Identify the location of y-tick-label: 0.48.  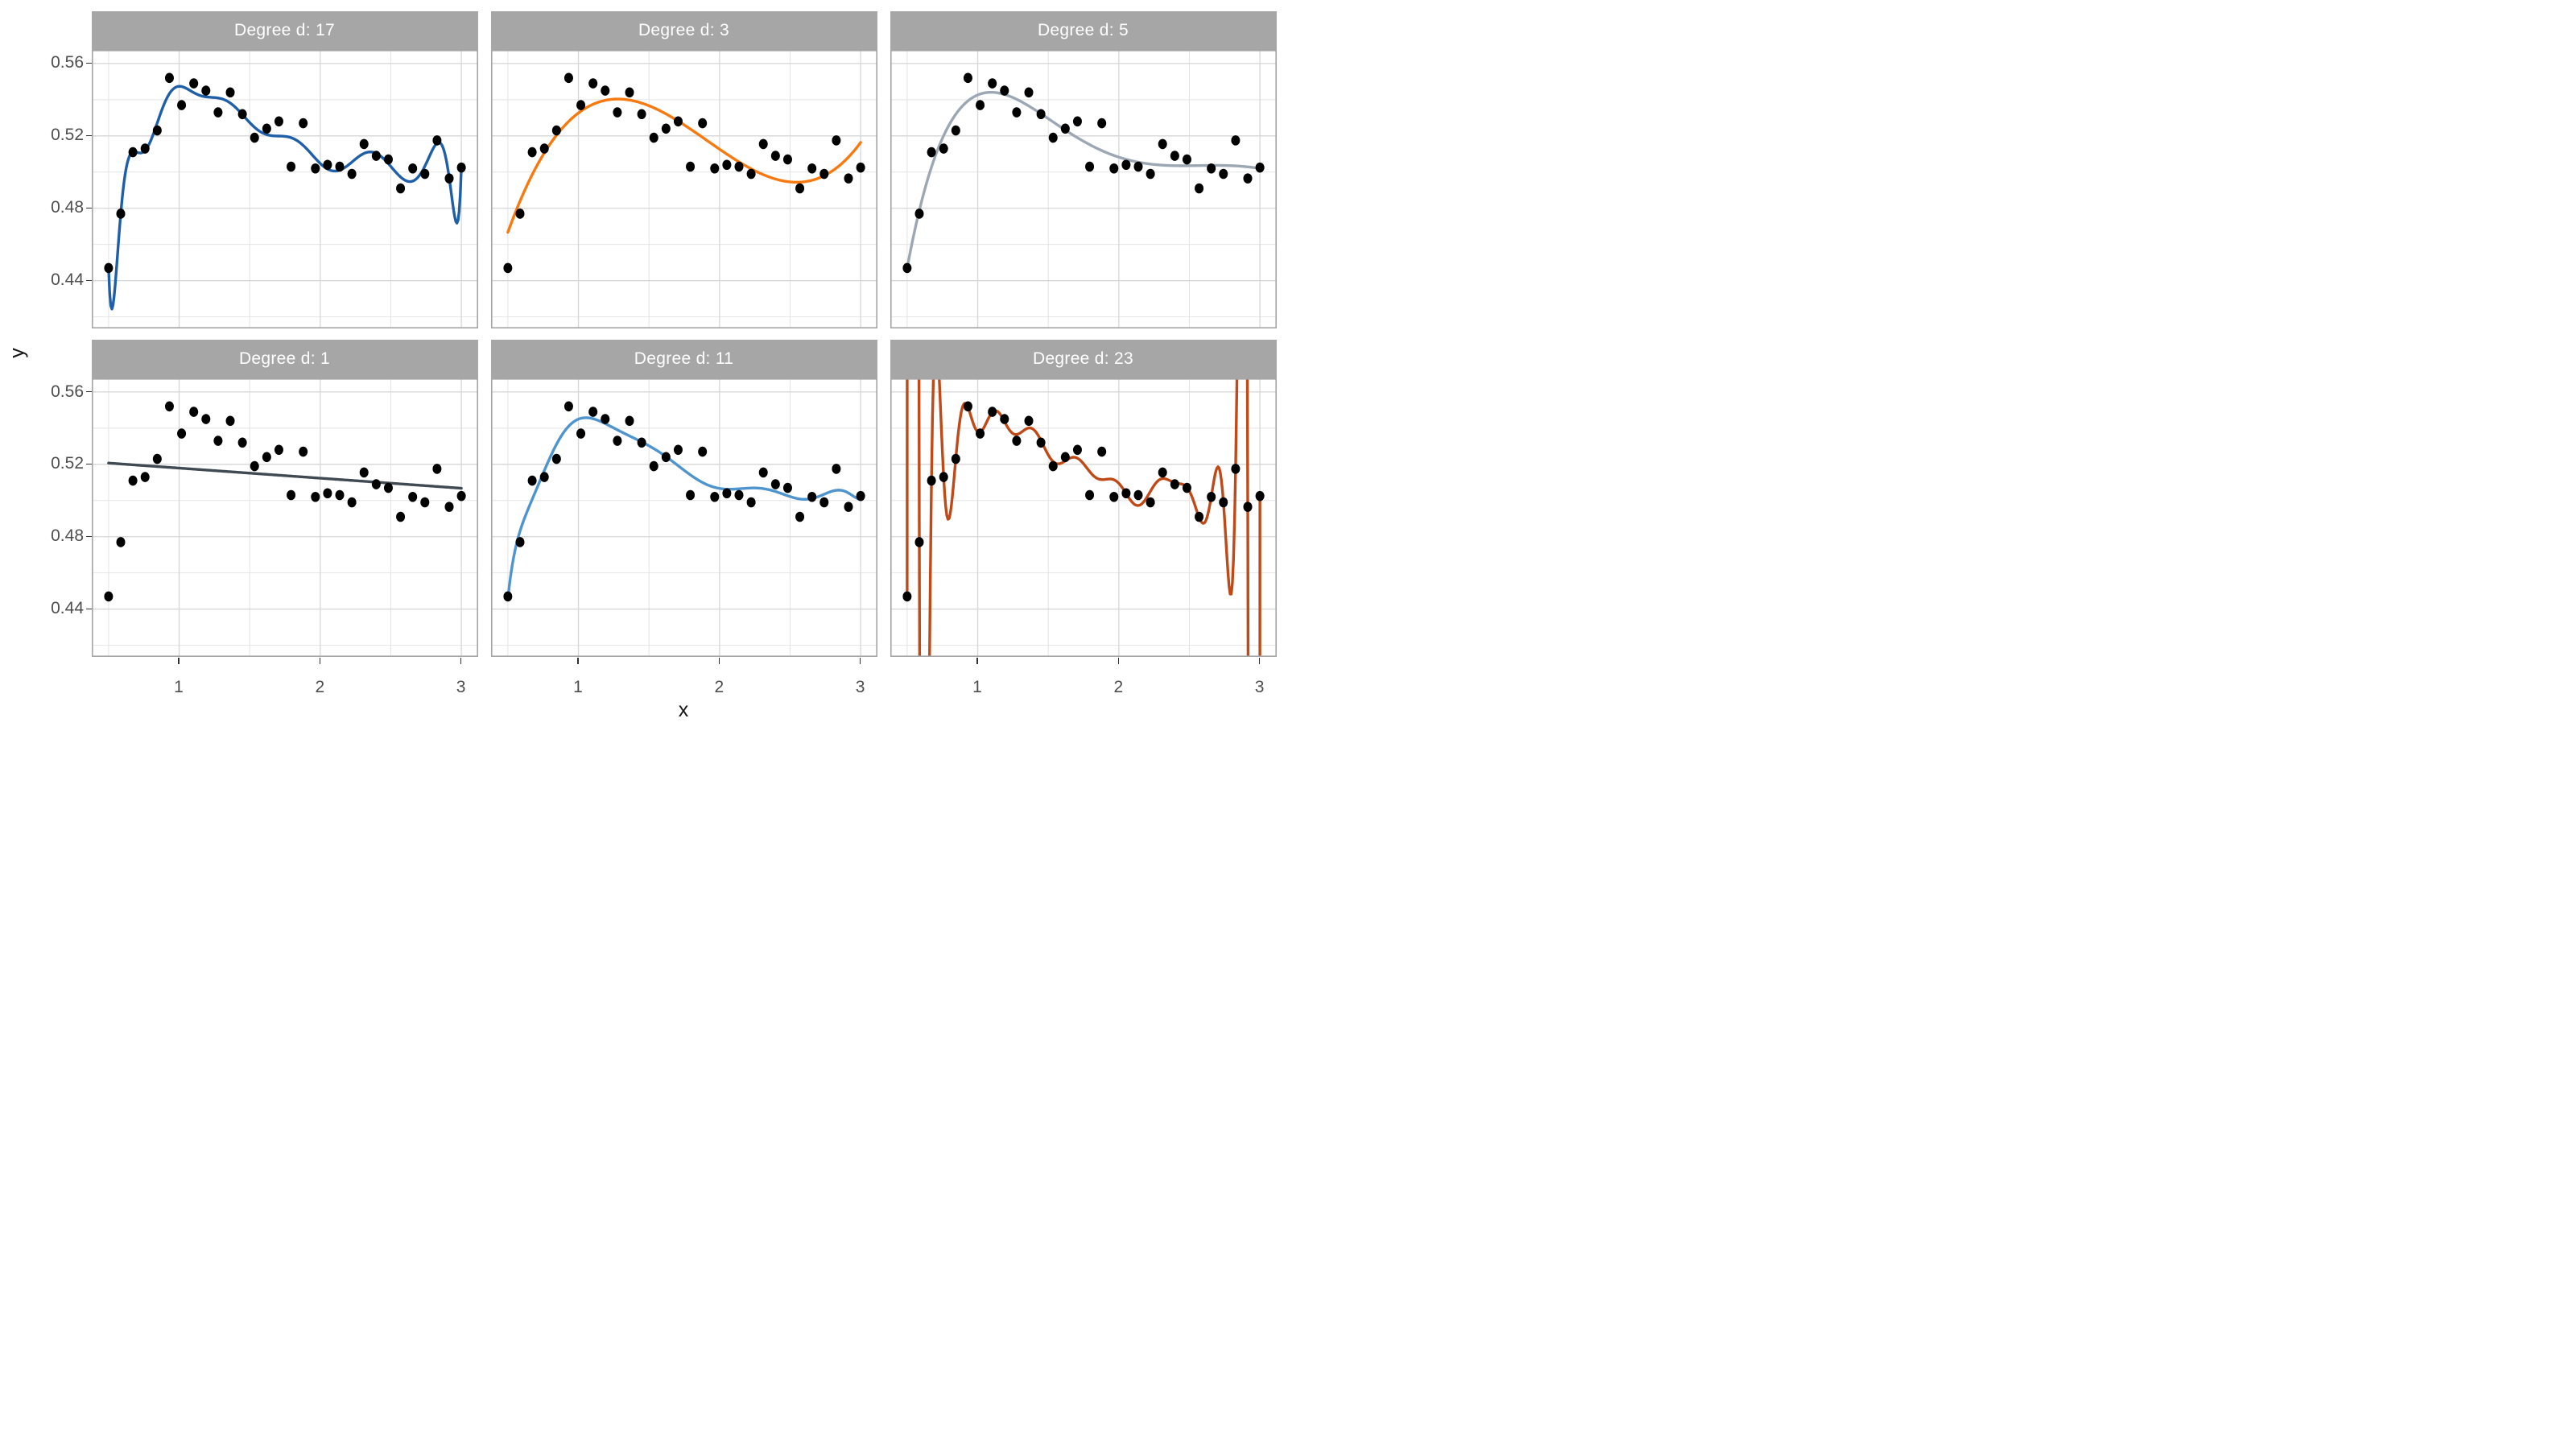
(67, 536).